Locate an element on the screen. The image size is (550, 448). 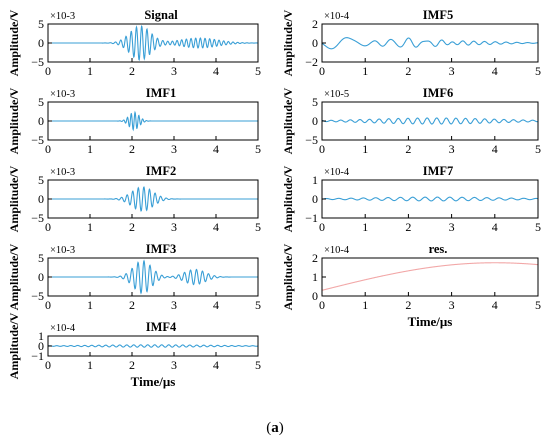
y-tick-label: −1 is located at coordinates (37, 356).